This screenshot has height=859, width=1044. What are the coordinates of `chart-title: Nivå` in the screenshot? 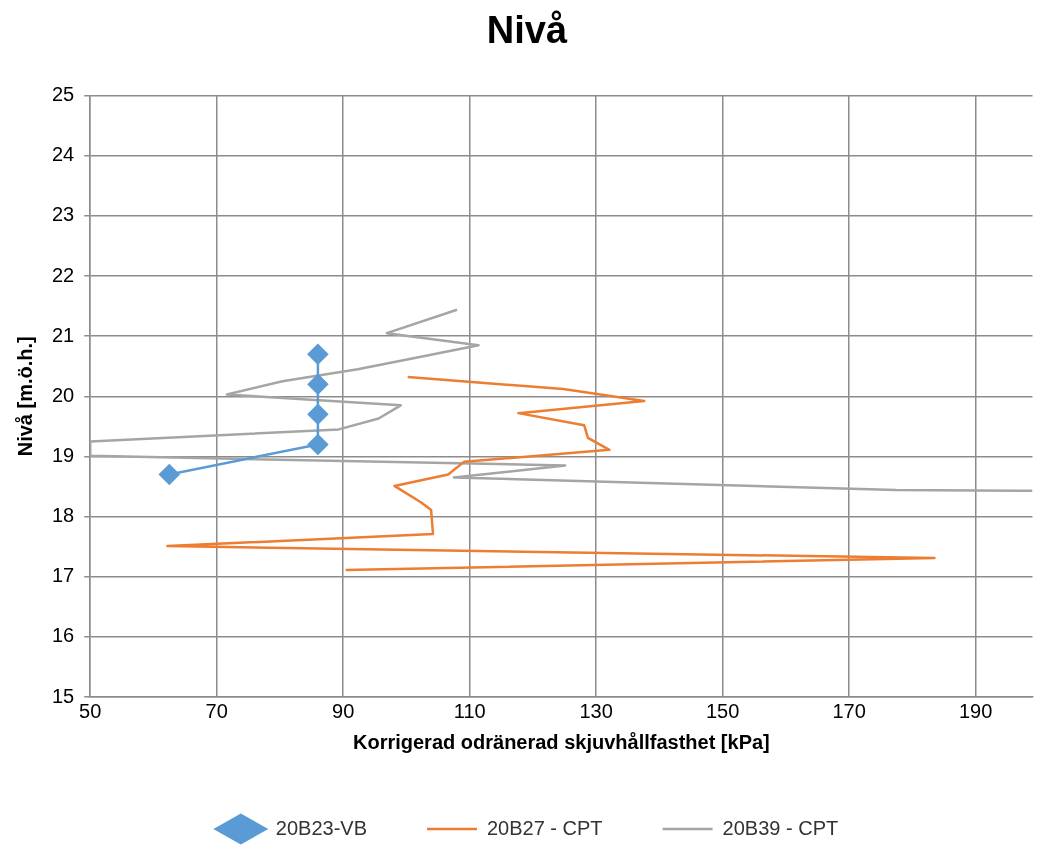 It's located at (527, 30).